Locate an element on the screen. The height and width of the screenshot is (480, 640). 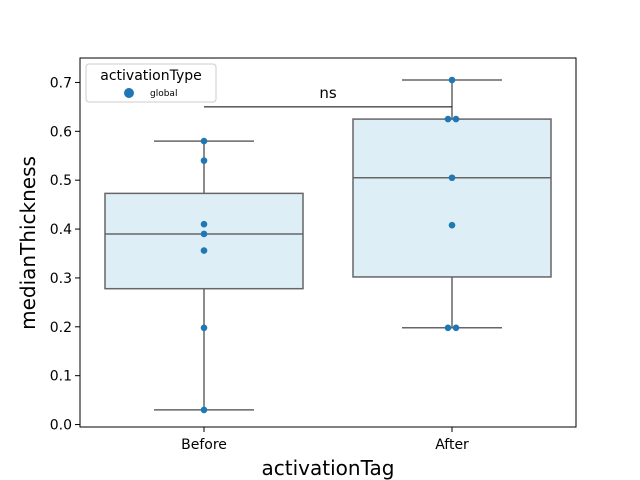
y-tick-label: 0.3 is located at coordinates (61, 279).